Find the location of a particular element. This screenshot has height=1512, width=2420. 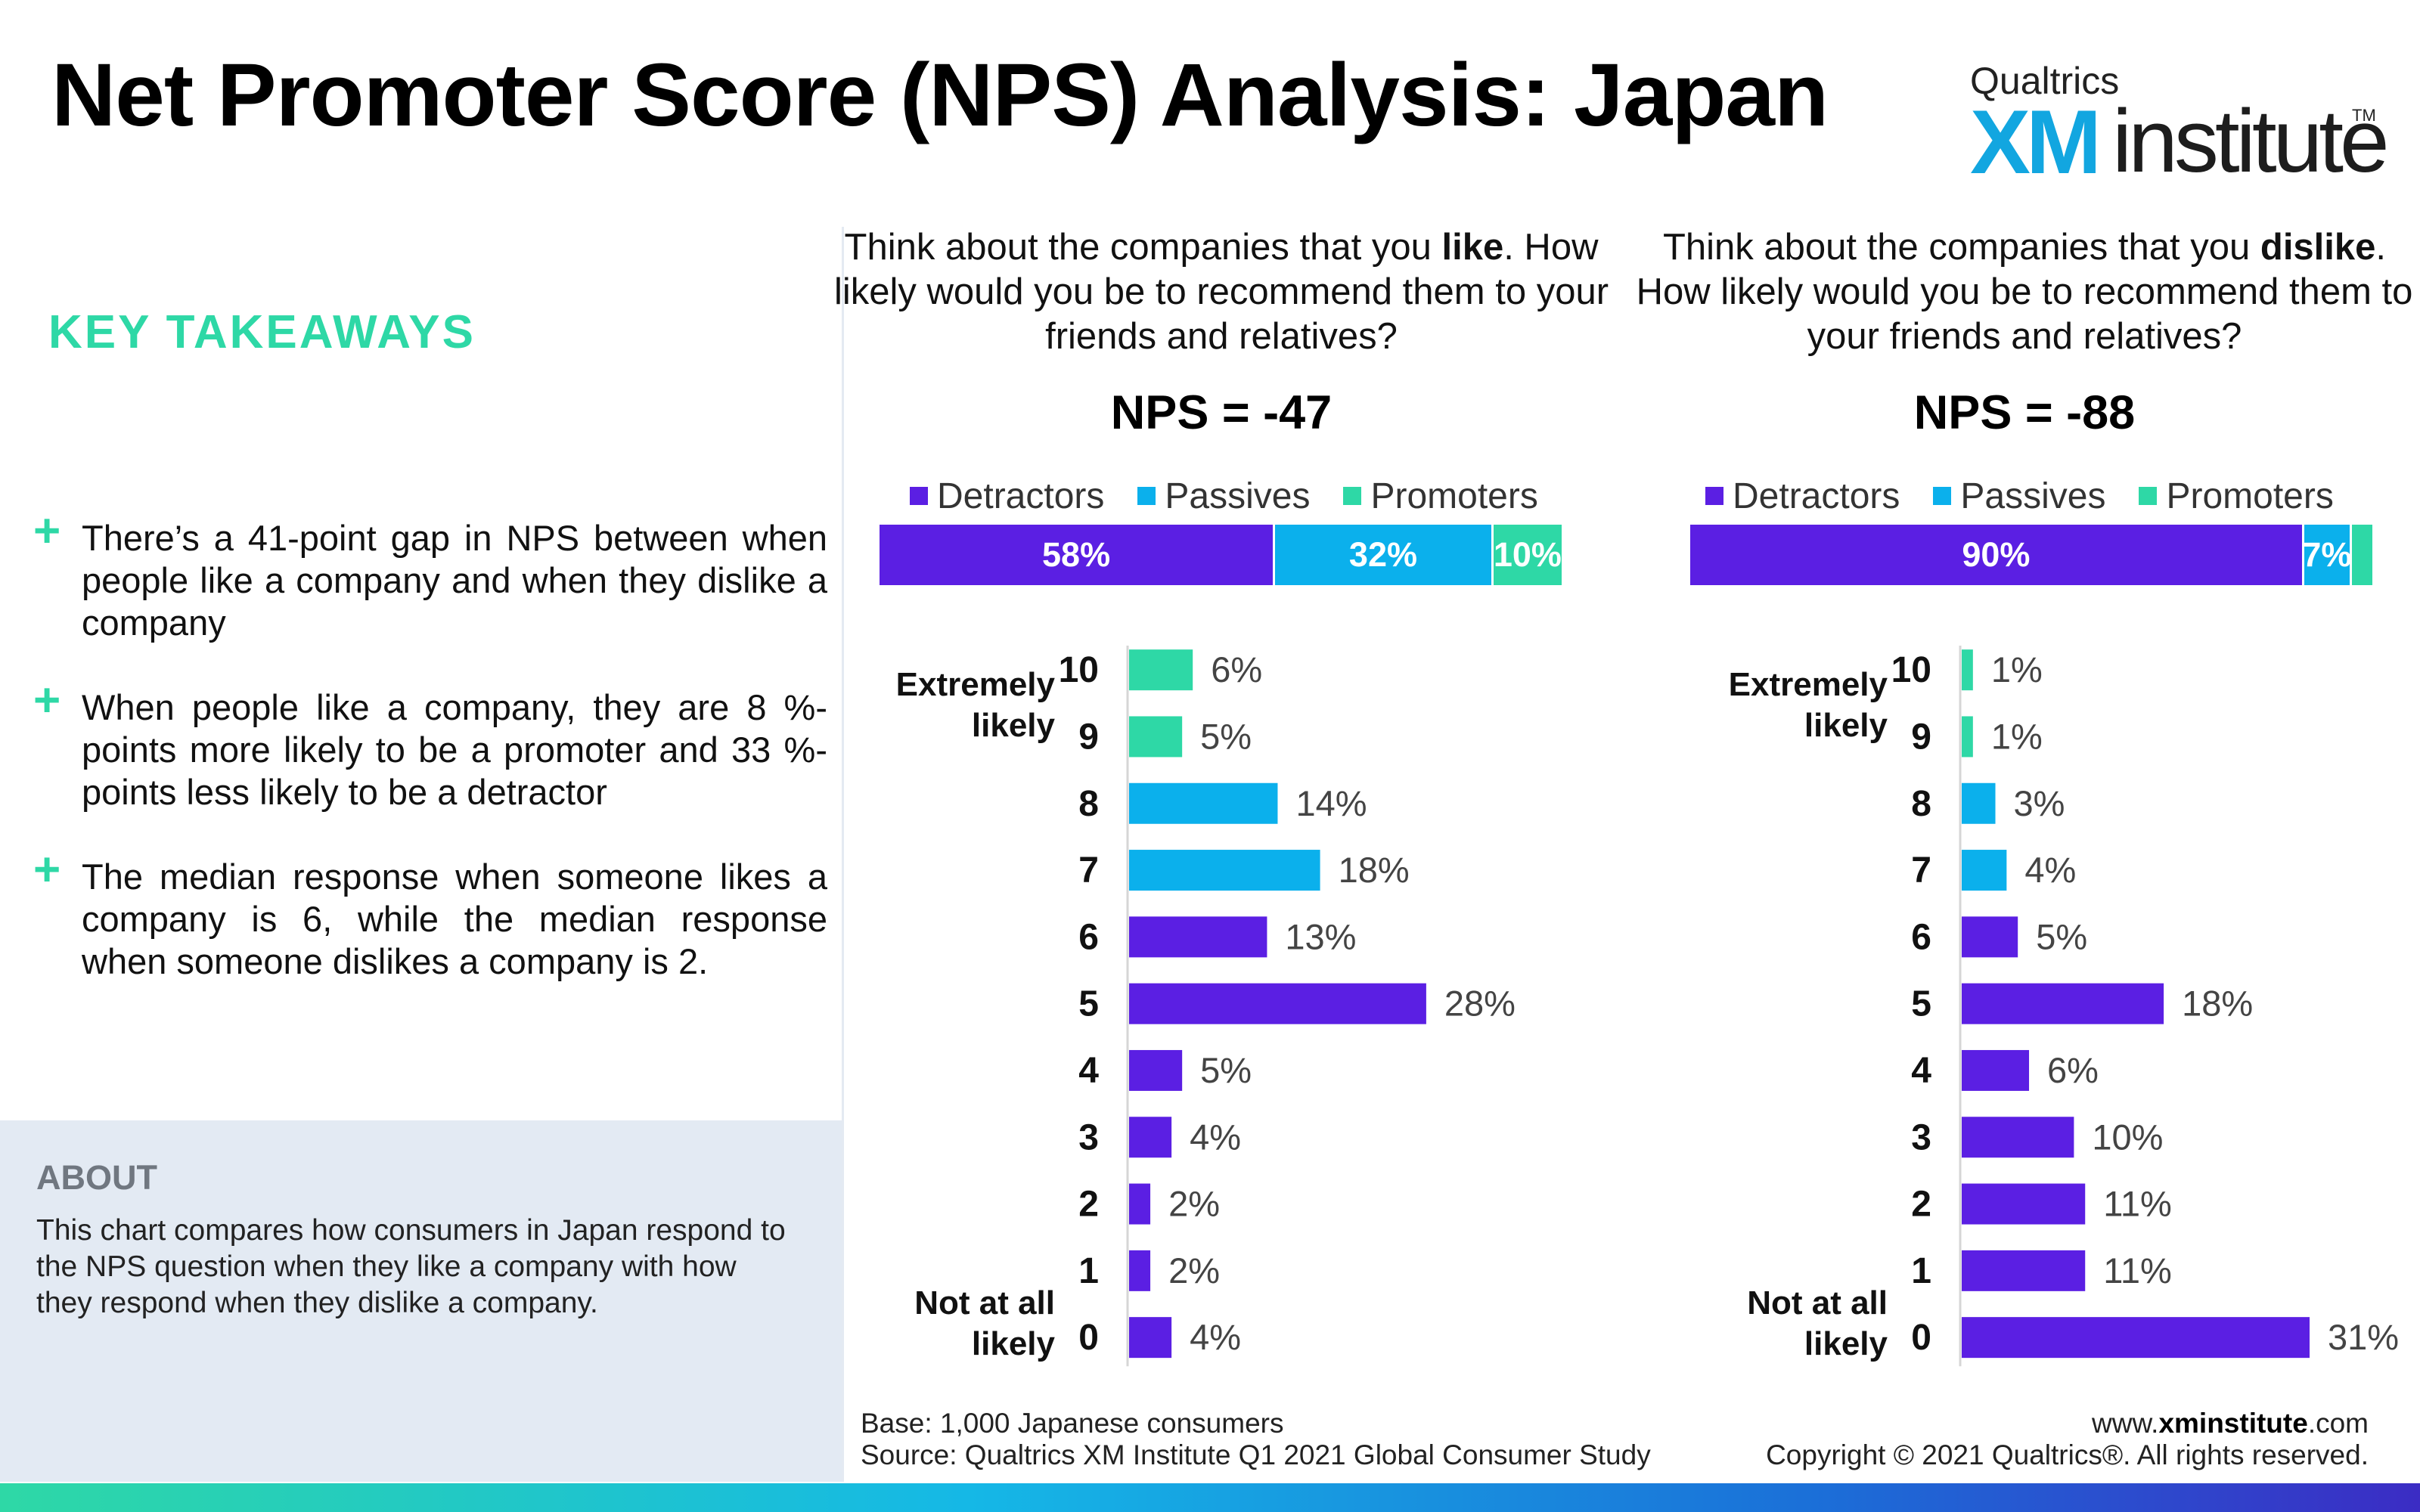

nps-score: NPS = -88 is located at coordinates (2024, 412).